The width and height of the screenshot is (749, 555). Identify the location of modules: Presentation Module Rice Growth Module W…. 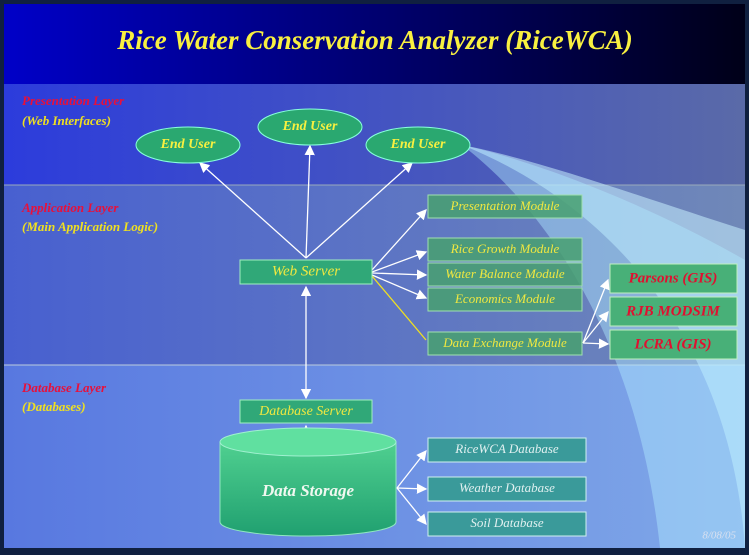
(505, 275).